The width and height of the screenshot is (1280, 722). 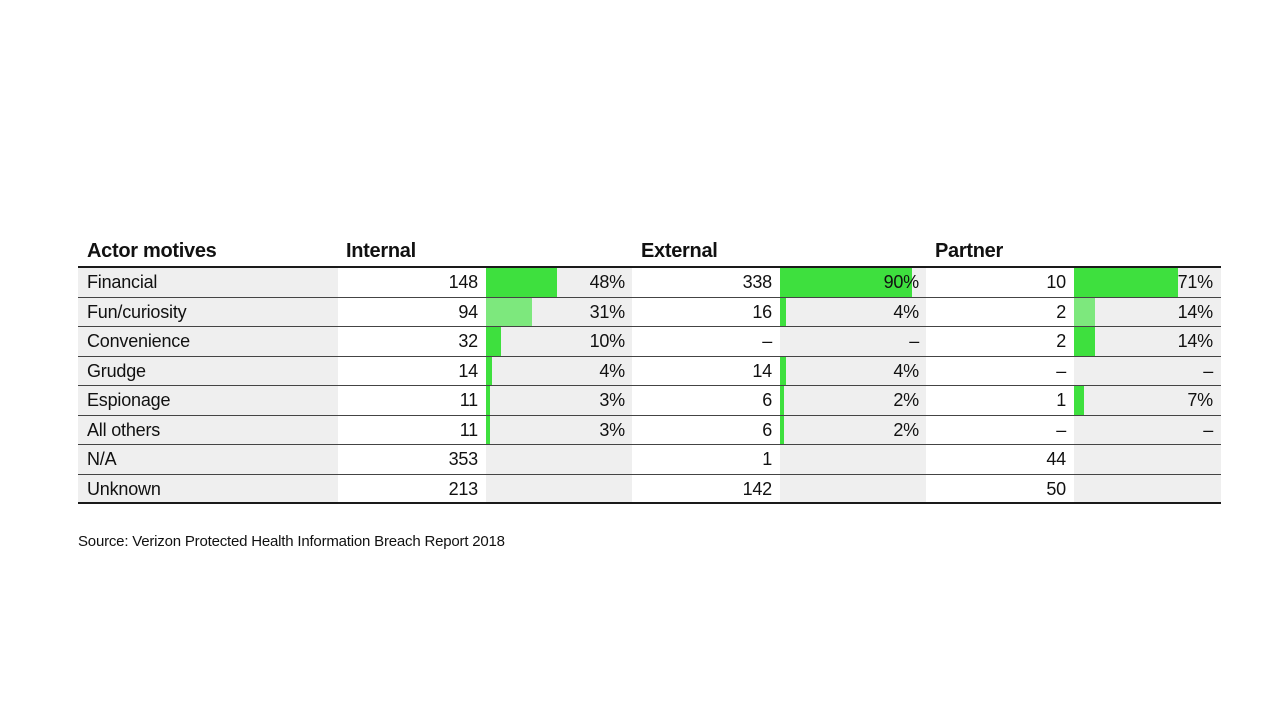 What do you see at coordinates (208, 341) in the screenshot?
I see `row-label: Convenience` at bounding box center [208, 341].